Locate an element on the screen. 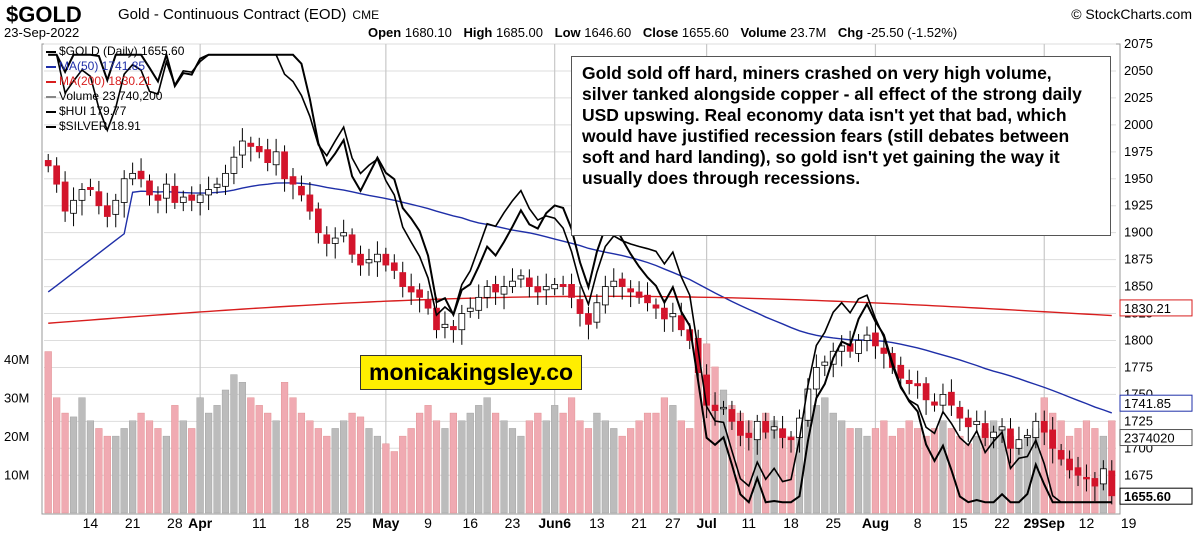 Image resolution: width=1200 pixels, height=533 pixels. x-tick-label: Apr is located at coordinates (200, 523).